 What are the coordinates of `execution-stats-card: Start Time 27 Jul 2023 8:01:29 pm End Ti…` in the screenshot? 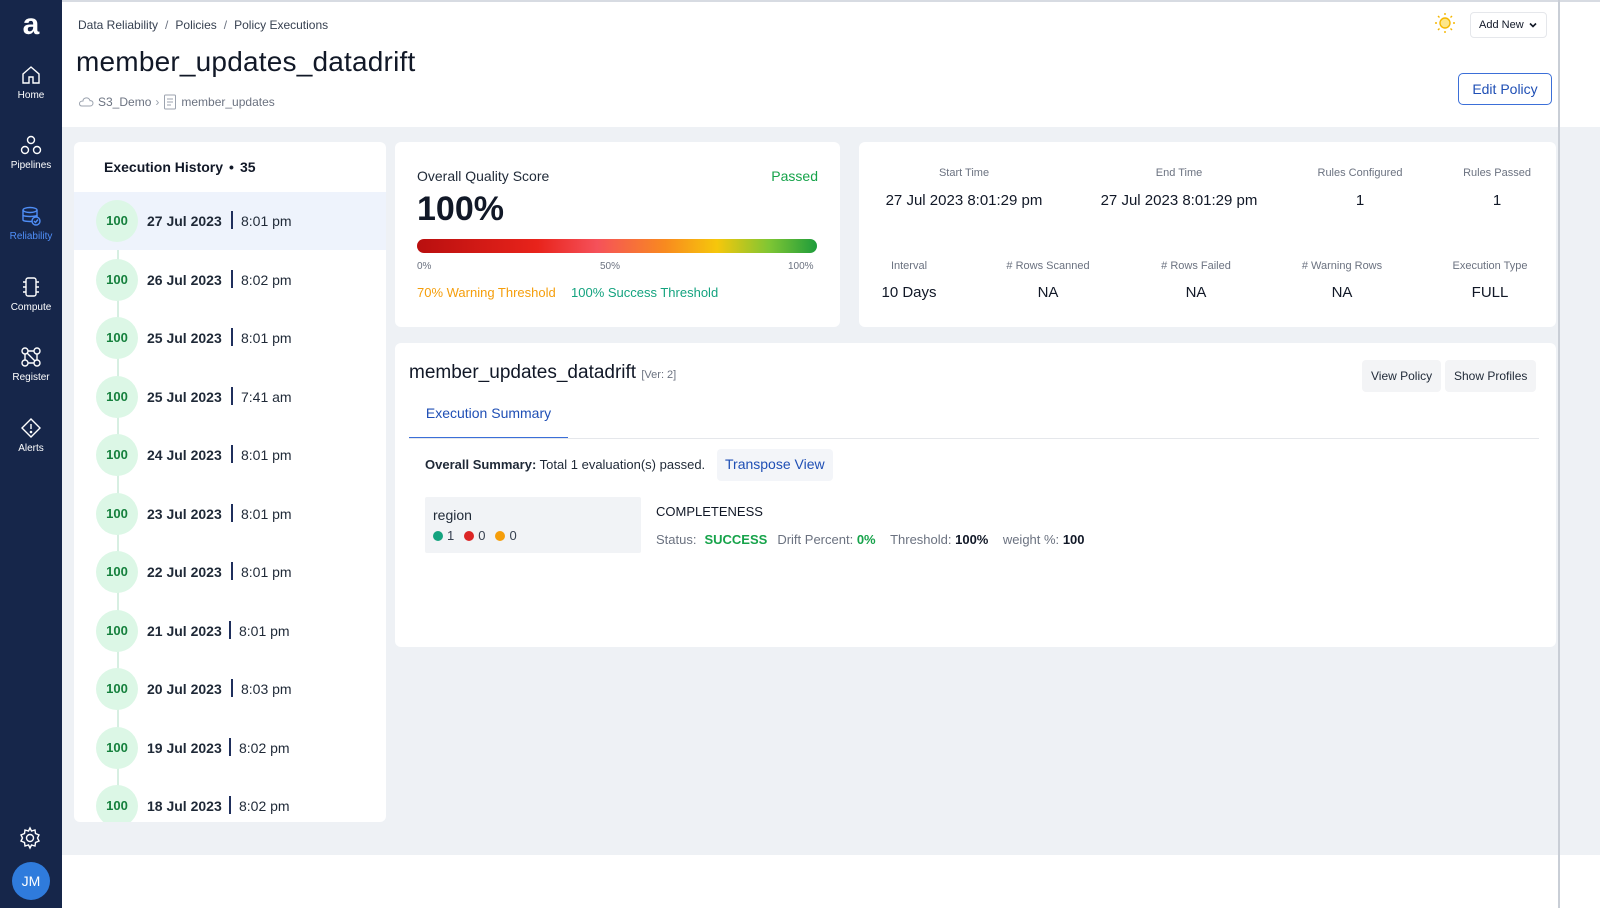 It's located at (1207, 234).